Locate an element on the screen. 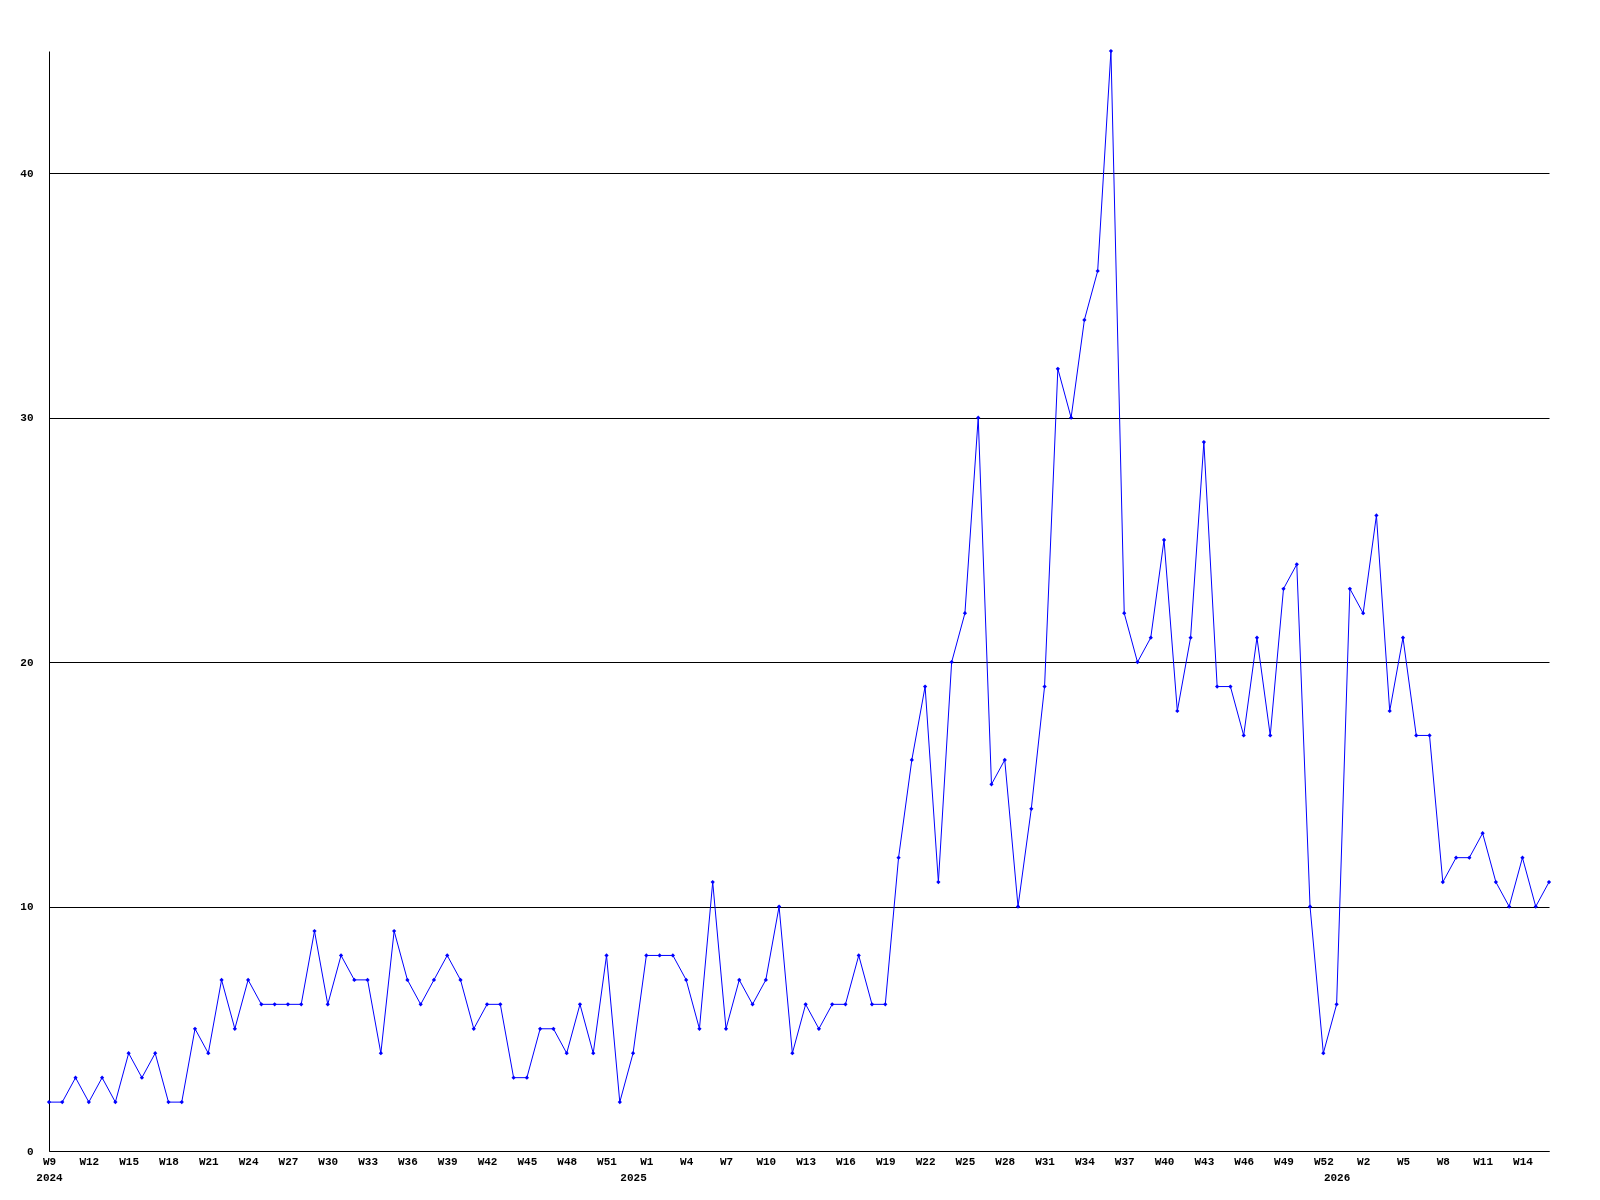  x-tick-label: W21 is located at coordinates (209, 1161).